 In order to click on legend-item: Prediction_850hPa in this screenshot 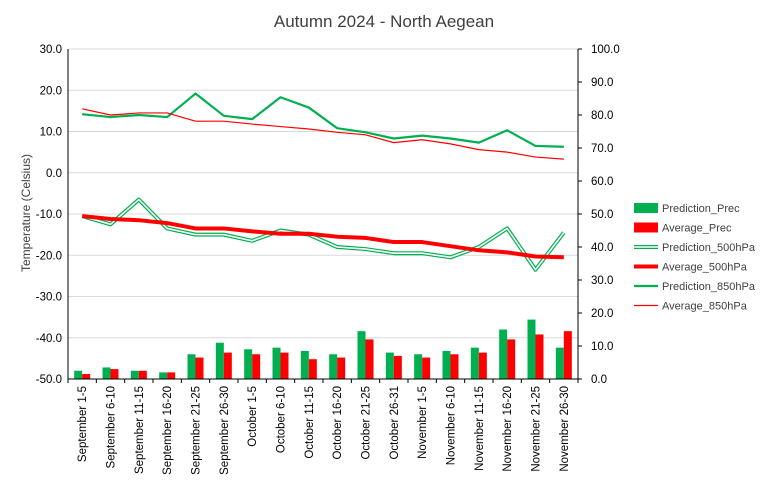, I will do `click(695, 287)`.